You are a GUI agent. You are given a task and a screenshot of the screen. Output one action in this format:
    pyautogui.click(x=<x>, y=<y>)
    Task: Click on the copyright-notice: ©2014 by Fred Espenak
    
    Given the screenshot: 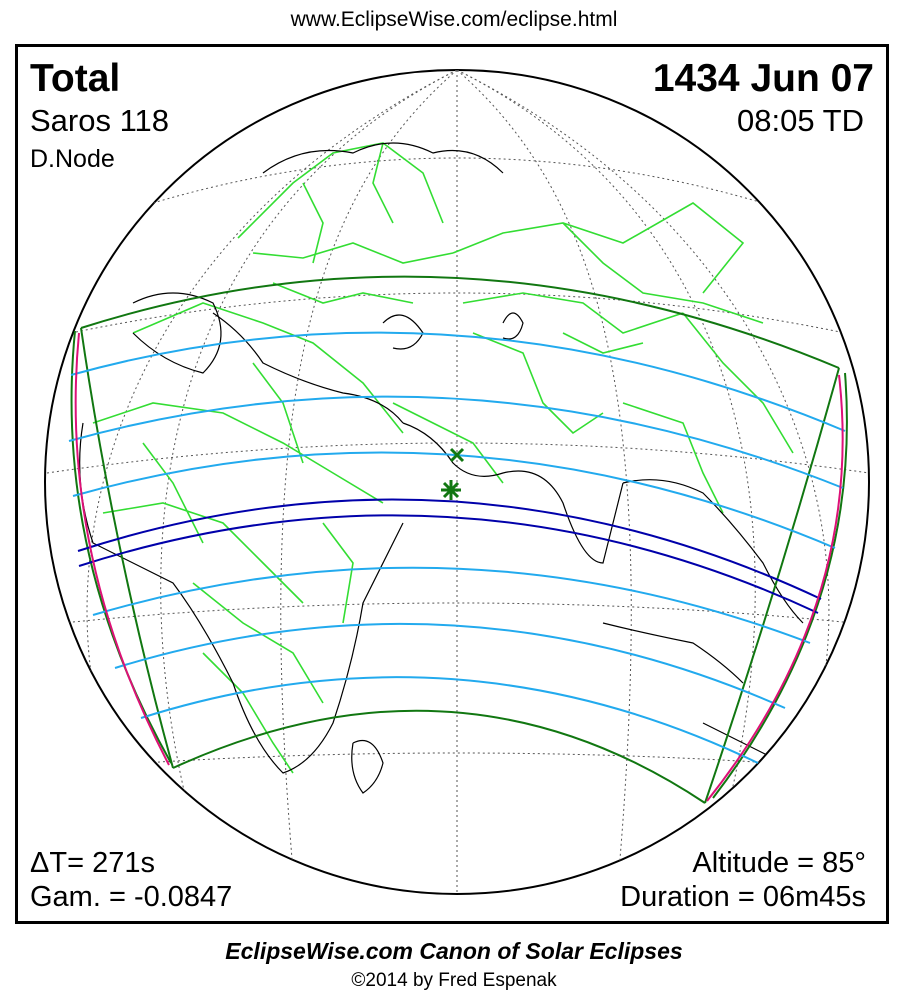 What is the action you would take?
    pyautogui.click(x=454, y=980)
    